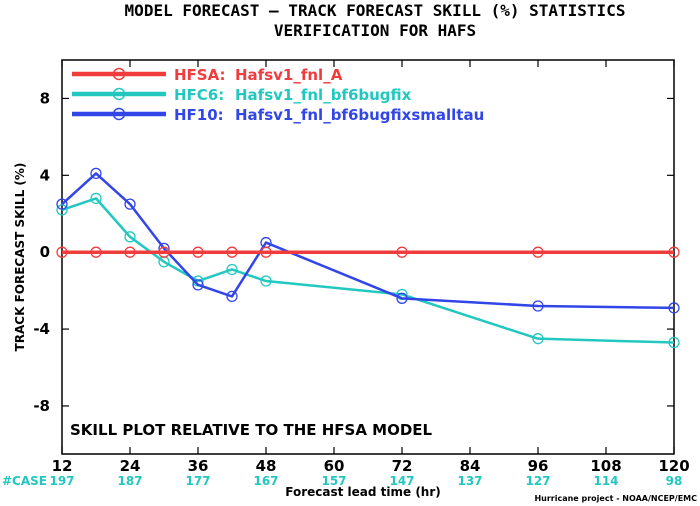 The image size is (700, 506). What do you see at coordinates (62, 466) in the screenshot?
I see `x-tick-label: 12` at bounding box center [62, 466].